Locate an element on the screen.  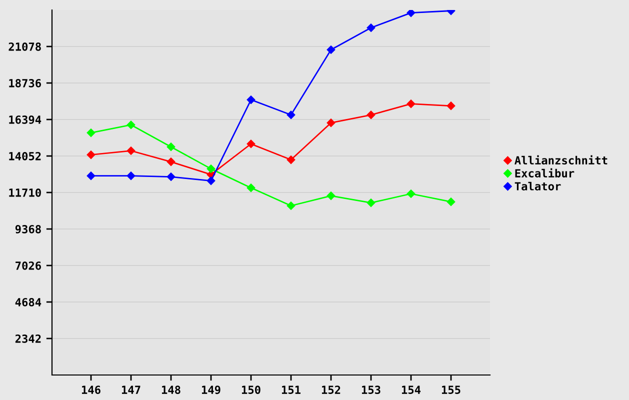
x-tick-label: 146 is located at coordinates (91, 390).